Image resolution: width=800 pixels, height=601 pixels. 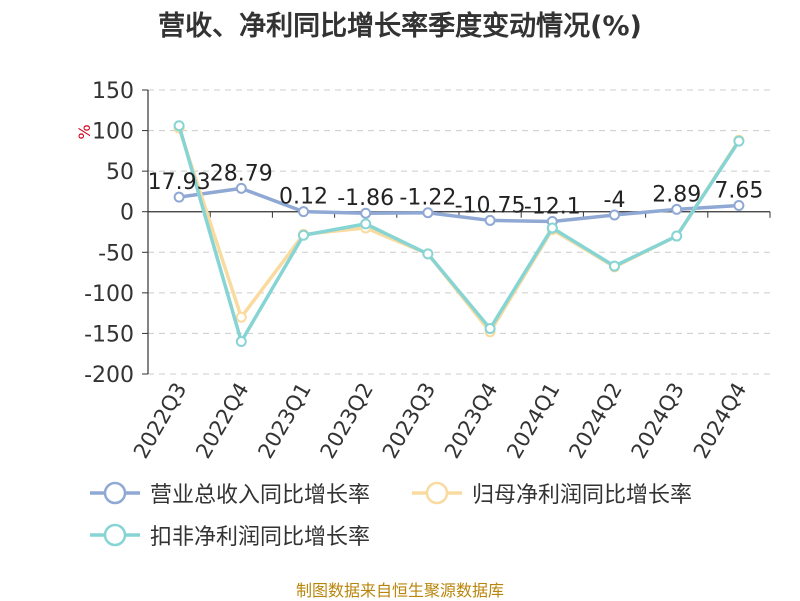 What do you see at coordinates (284, 421) in the screenshot?
I see `x-tick-label: 2023Q1` at bounding box center [284, 421].